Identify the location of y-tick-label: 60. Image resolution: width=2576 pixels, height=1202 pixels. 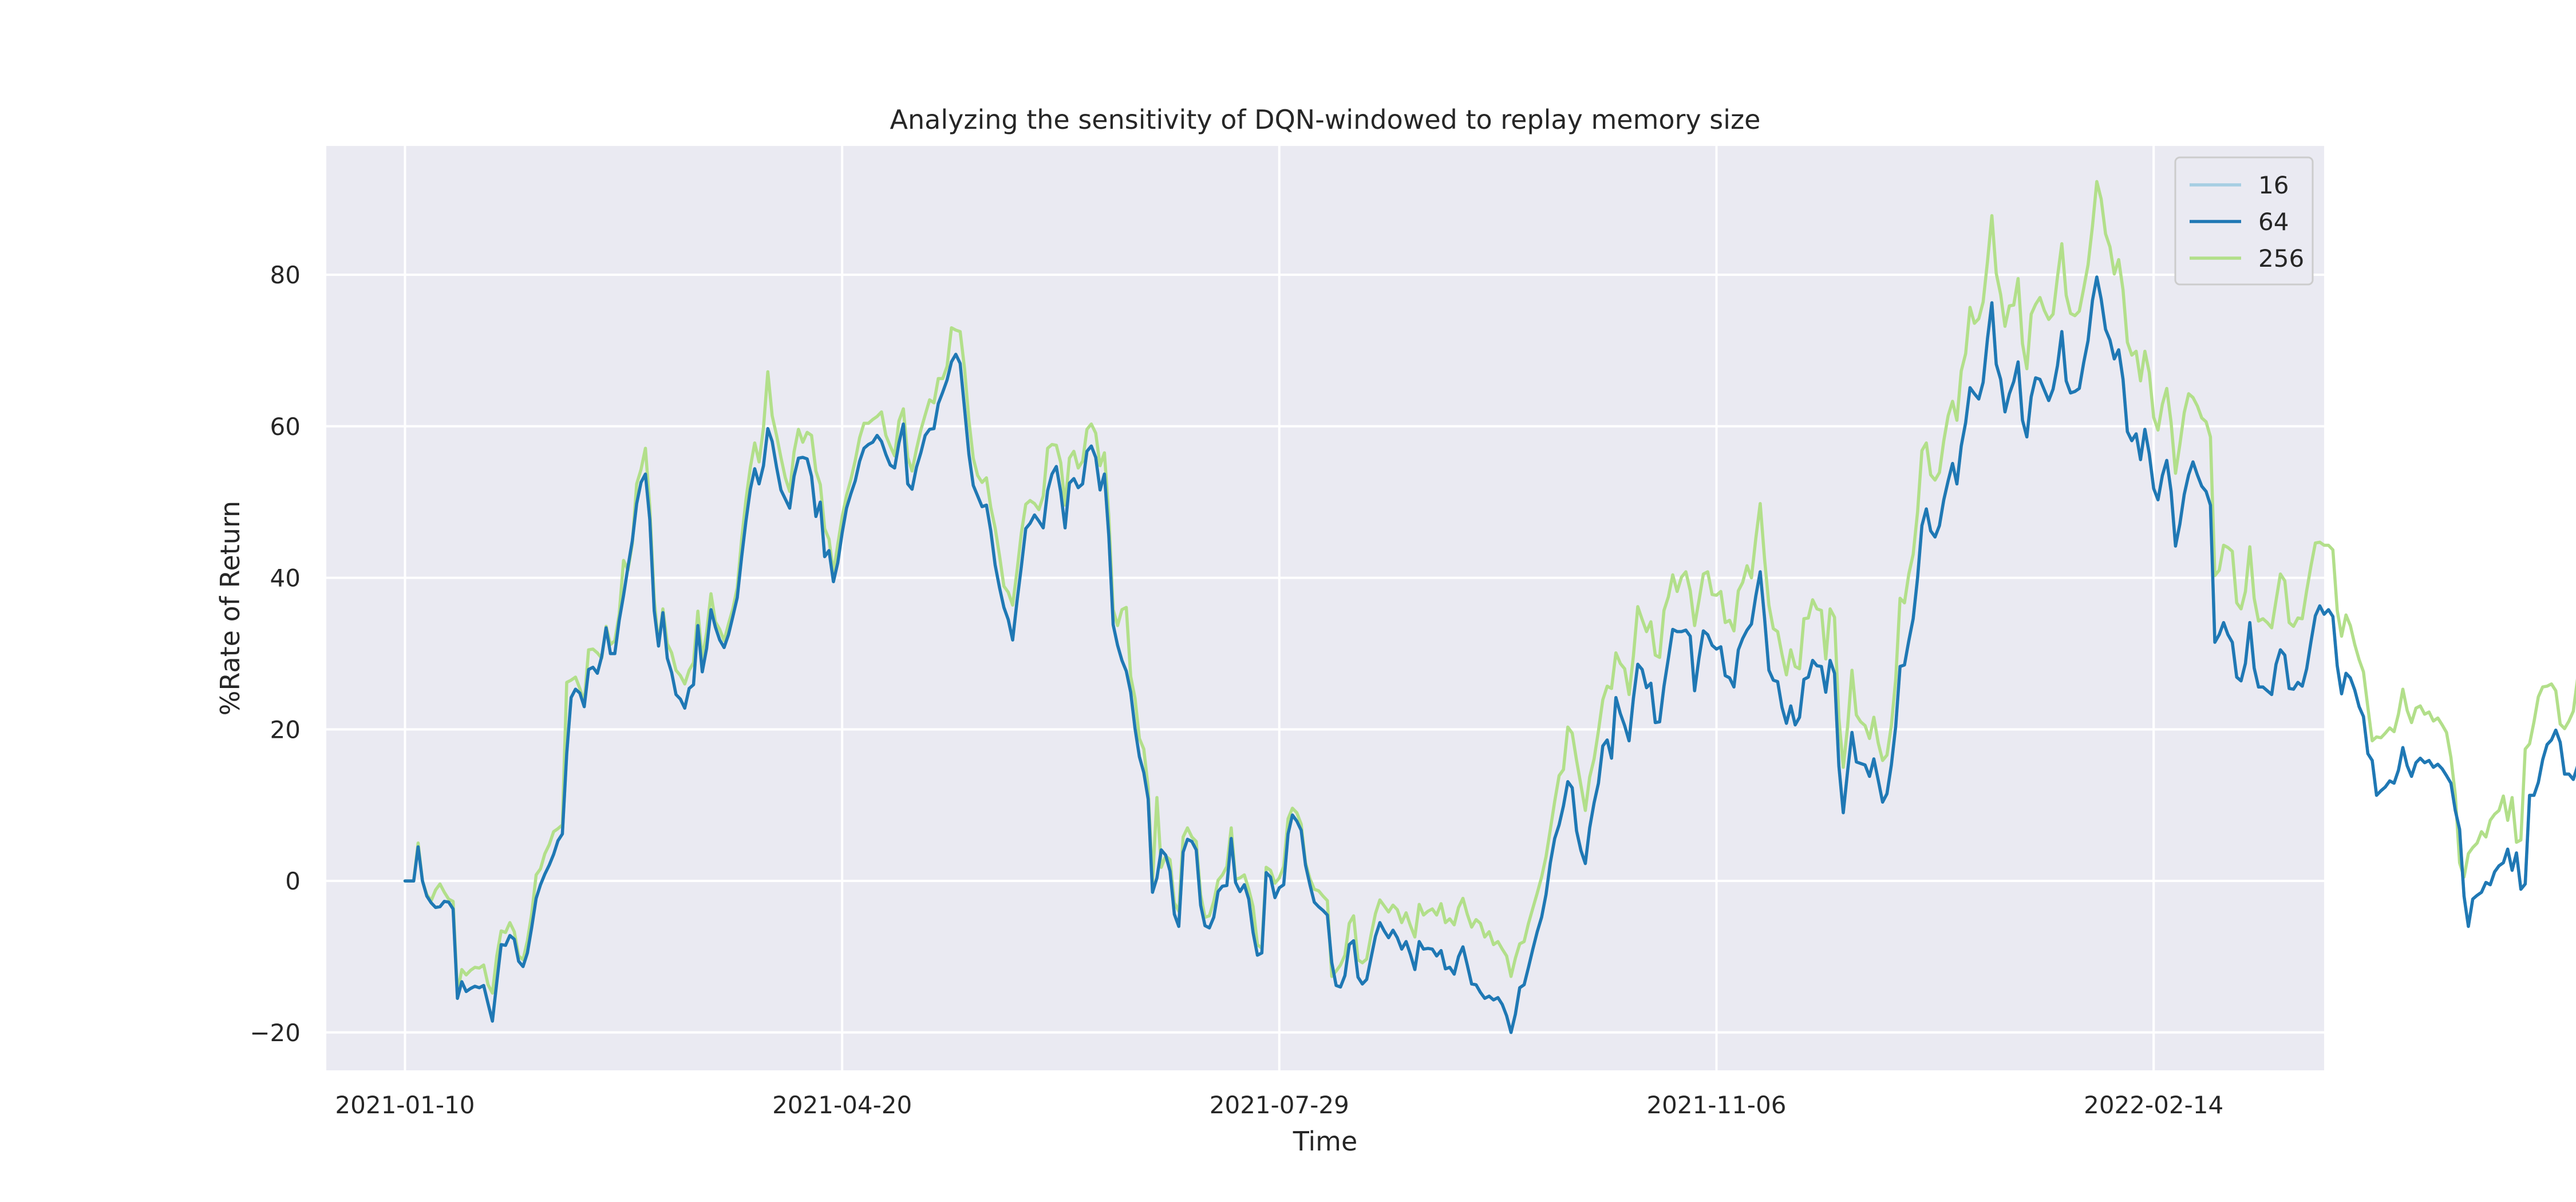
(285, 427).